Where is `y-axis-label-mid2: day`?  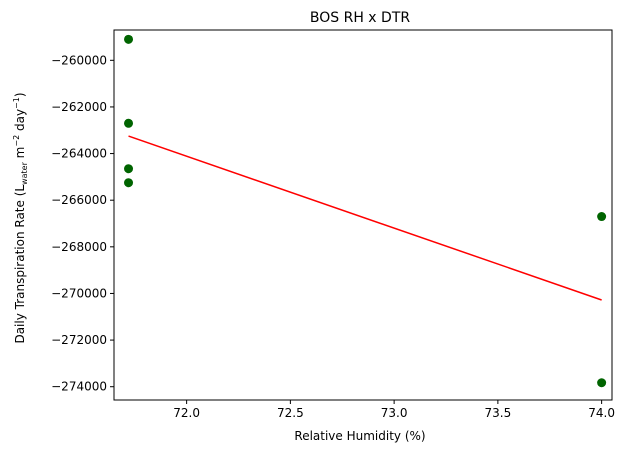
y-axis-label-mid2: day is located at coordinates (20, 122).